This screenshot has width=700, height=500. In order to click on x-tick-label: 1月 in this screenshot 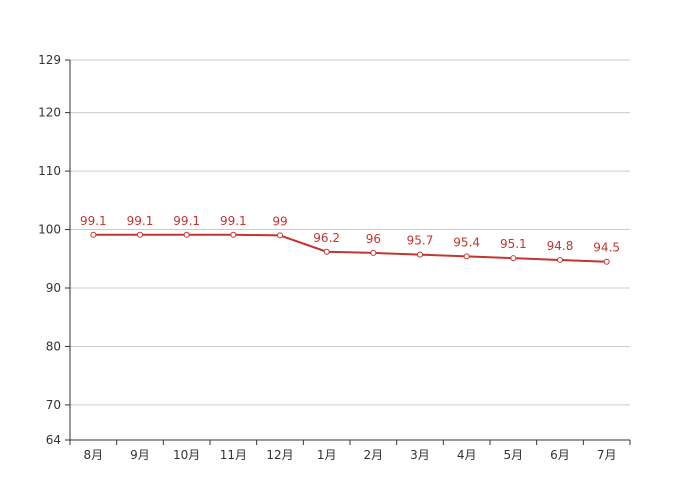, I will do `click(327, 455)`.